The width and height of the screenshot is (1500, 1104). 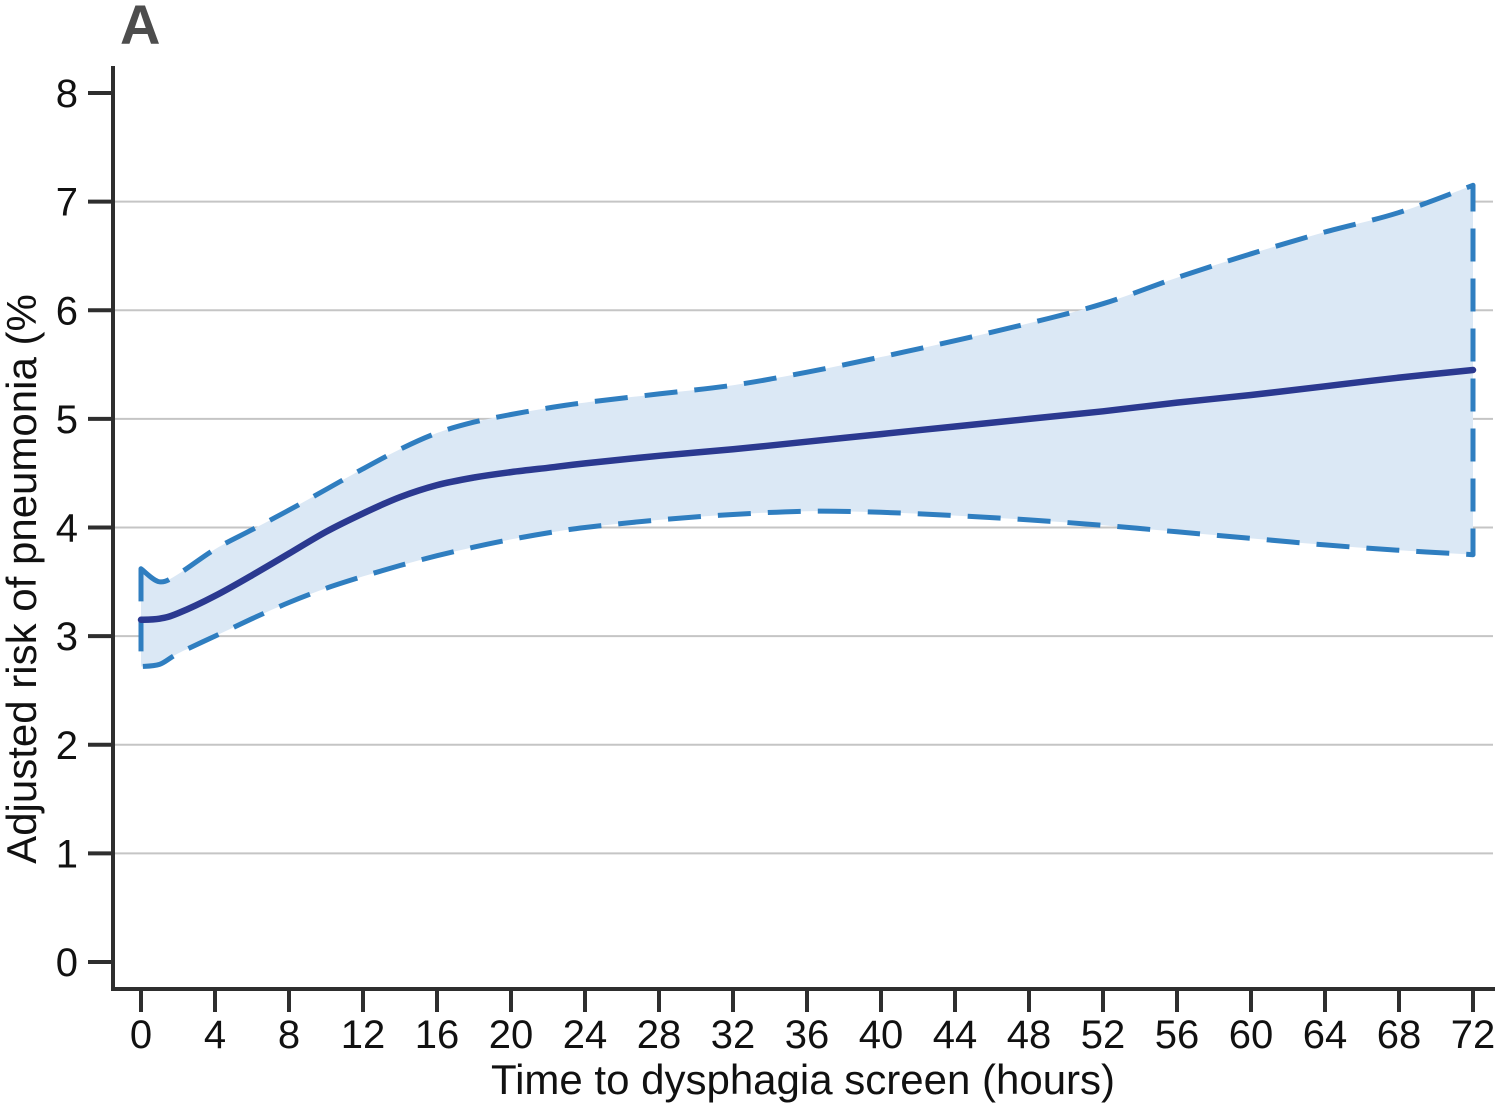 What do you see at coordinates (807, 1035) in the screenshot?
I see `x-tick-label: 36` at bounding box center [807, 1035].